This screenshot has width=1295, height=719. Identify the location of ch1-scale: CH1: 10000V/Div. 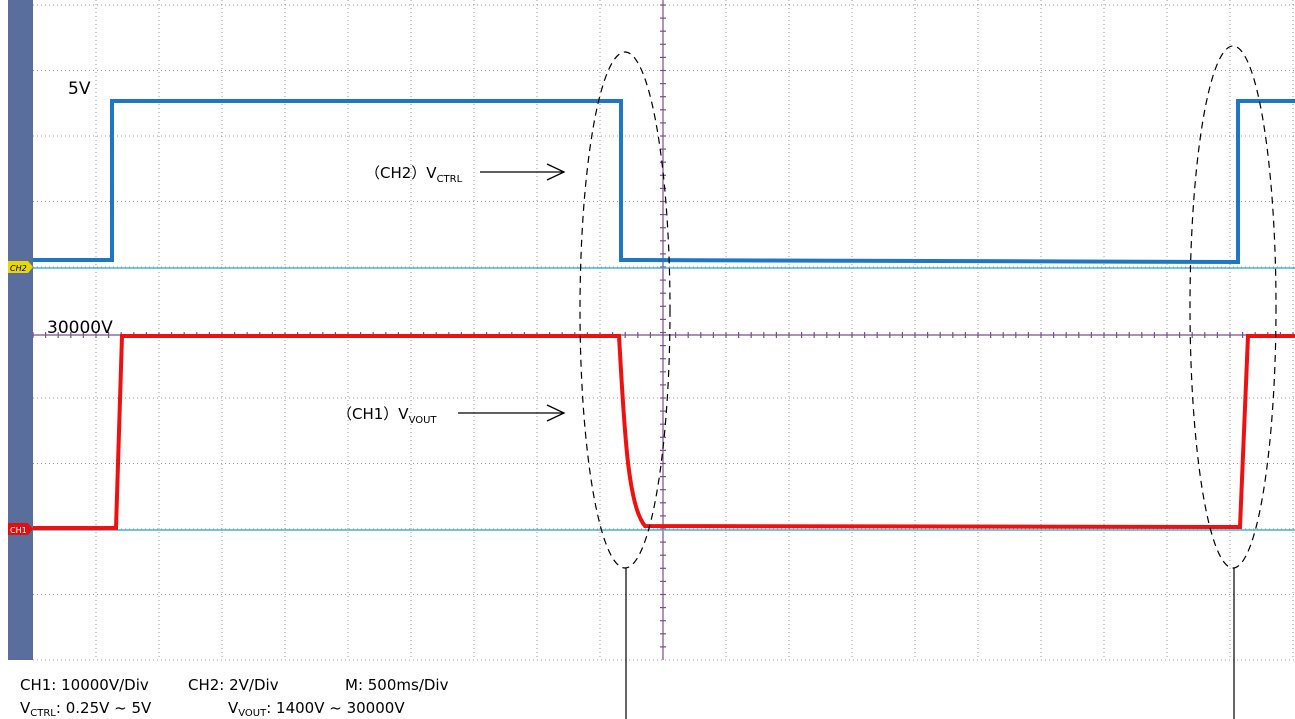
(84, 685).